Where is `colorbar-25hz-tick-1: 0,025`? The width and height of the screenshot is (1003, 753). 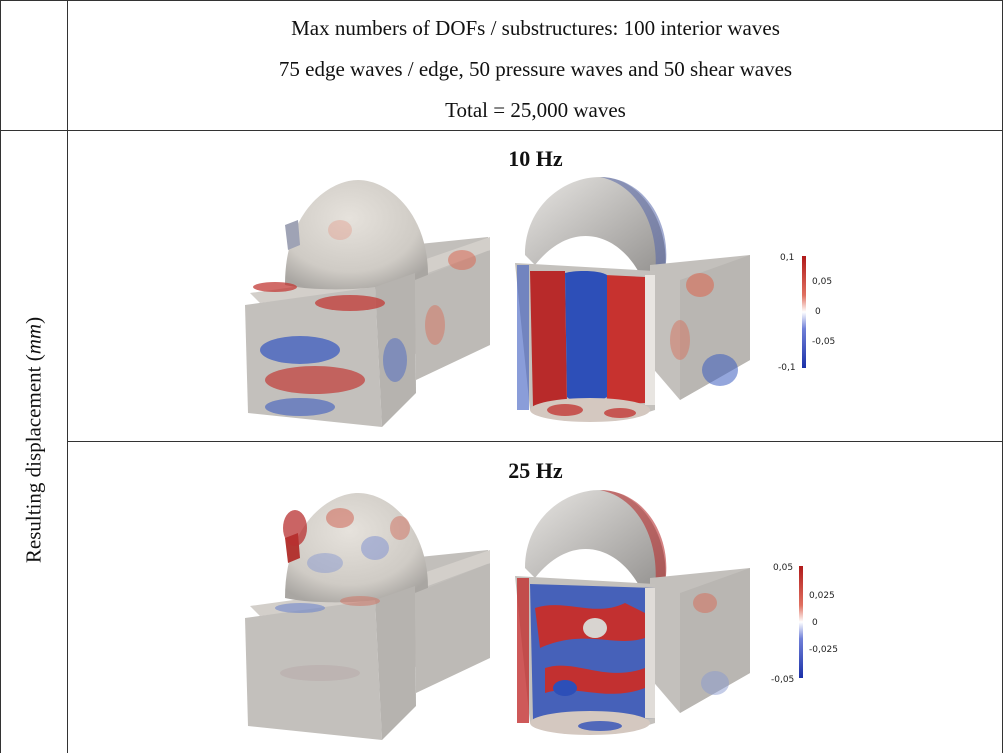
colorbar-25hz-tick-1: 0,025 is located at coordinates (822, 596).